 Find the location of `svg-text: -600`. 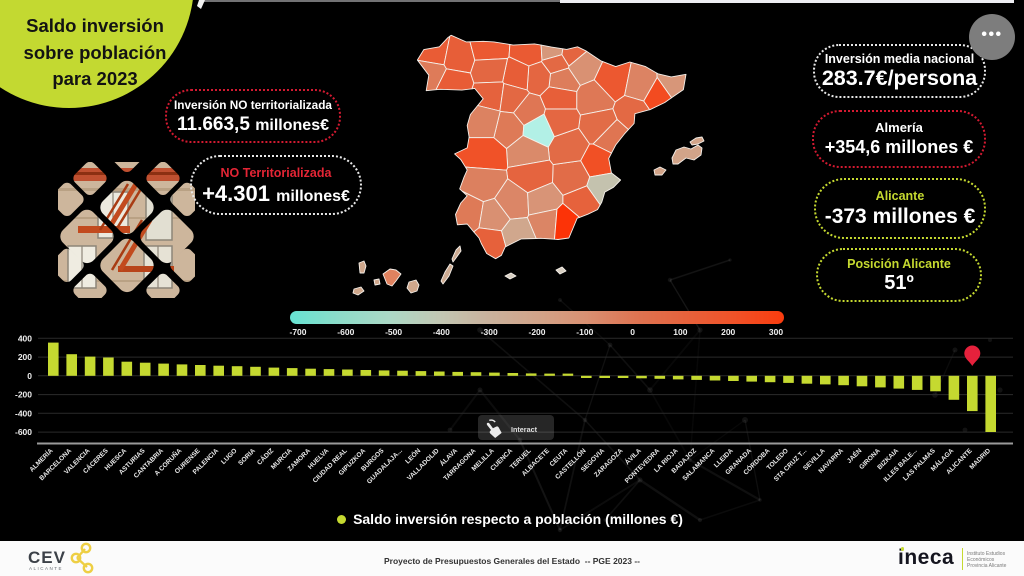

svg-text: -600 is located at coordinates (23, 432).